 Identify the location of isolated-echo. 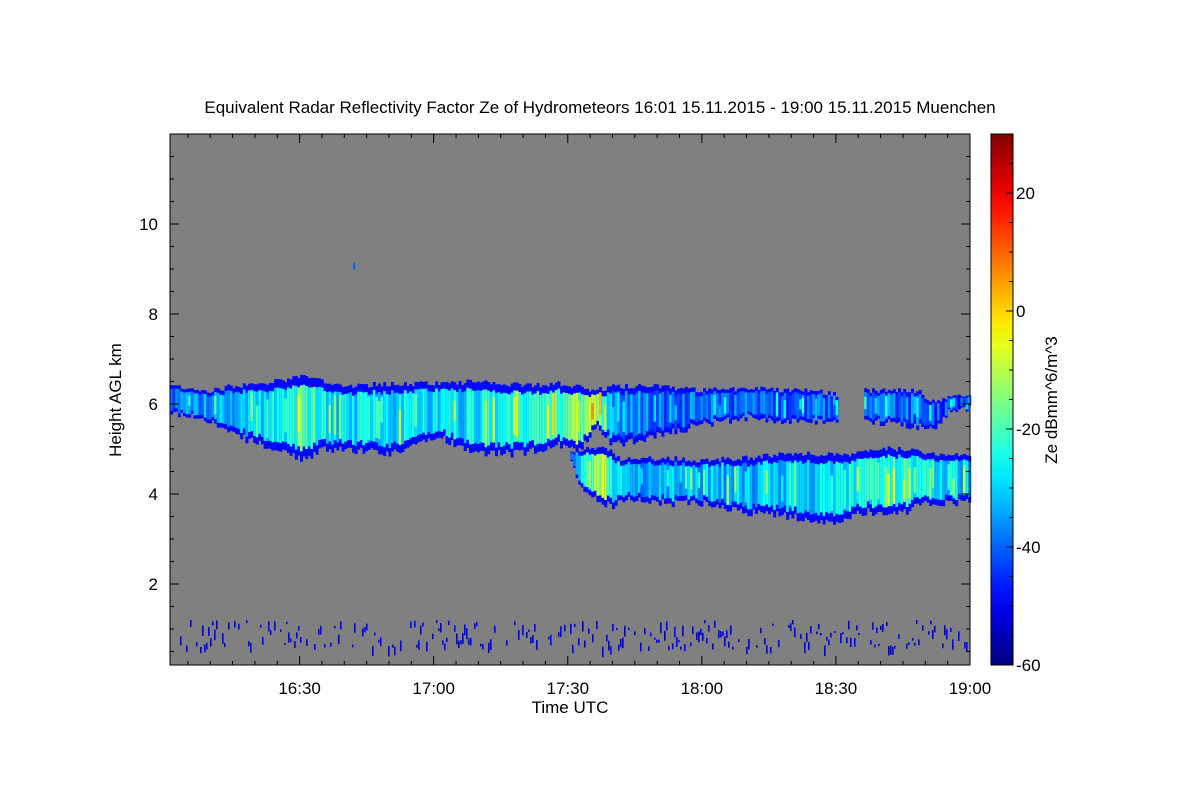
(354, 266).